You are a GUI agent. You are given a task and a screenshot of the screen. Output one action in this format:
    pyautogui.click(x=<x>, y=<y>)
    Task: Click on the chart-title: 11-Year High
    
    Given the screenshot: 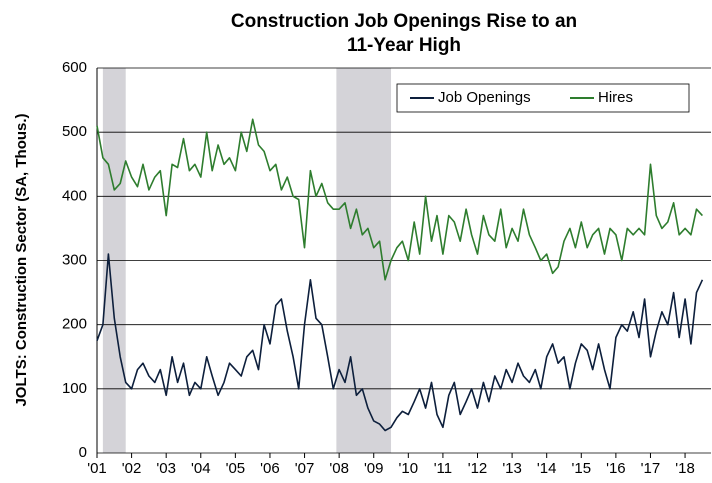 What is the action you would take?
    pyautogui.click(x=404, y=45)
    